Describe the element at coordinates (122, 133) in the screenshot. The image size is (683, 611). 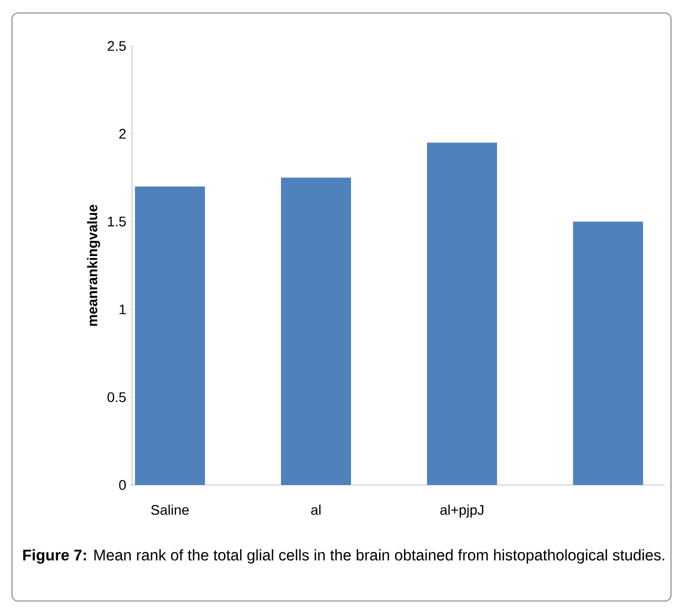
I see `y-tick-label: 2` at that location.